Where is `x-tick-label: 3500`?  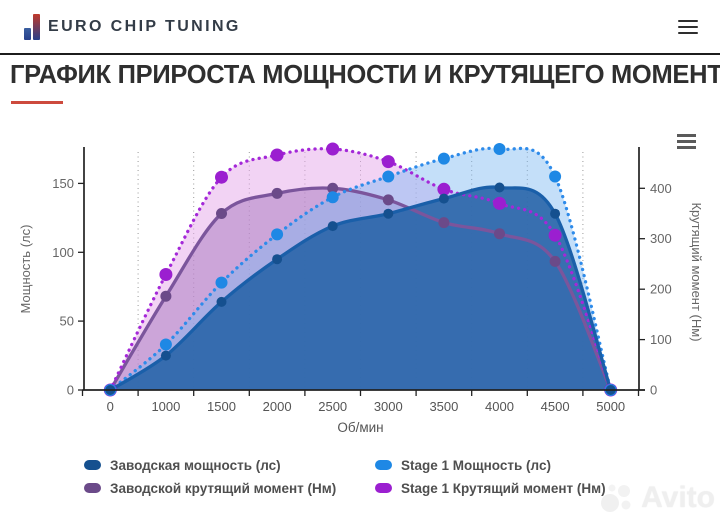
x-tick-label: 3500 is located at coordinates (443, 406).